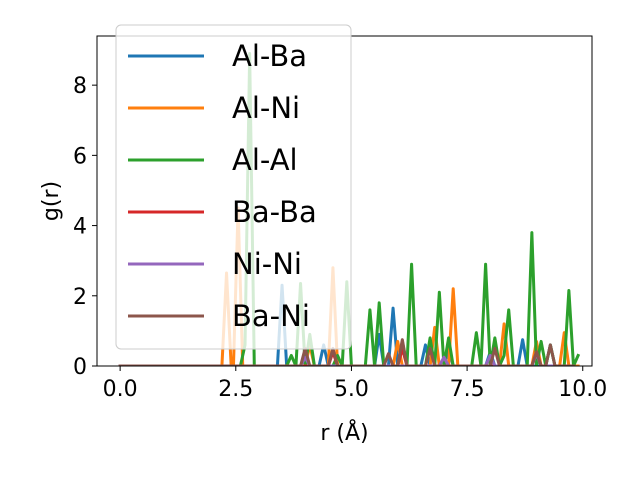  What do you see at coordinates (269, 56) in the screenshot?
I see `legend-label-al-ba: Al-Ba` at bounding box center [269, 56].